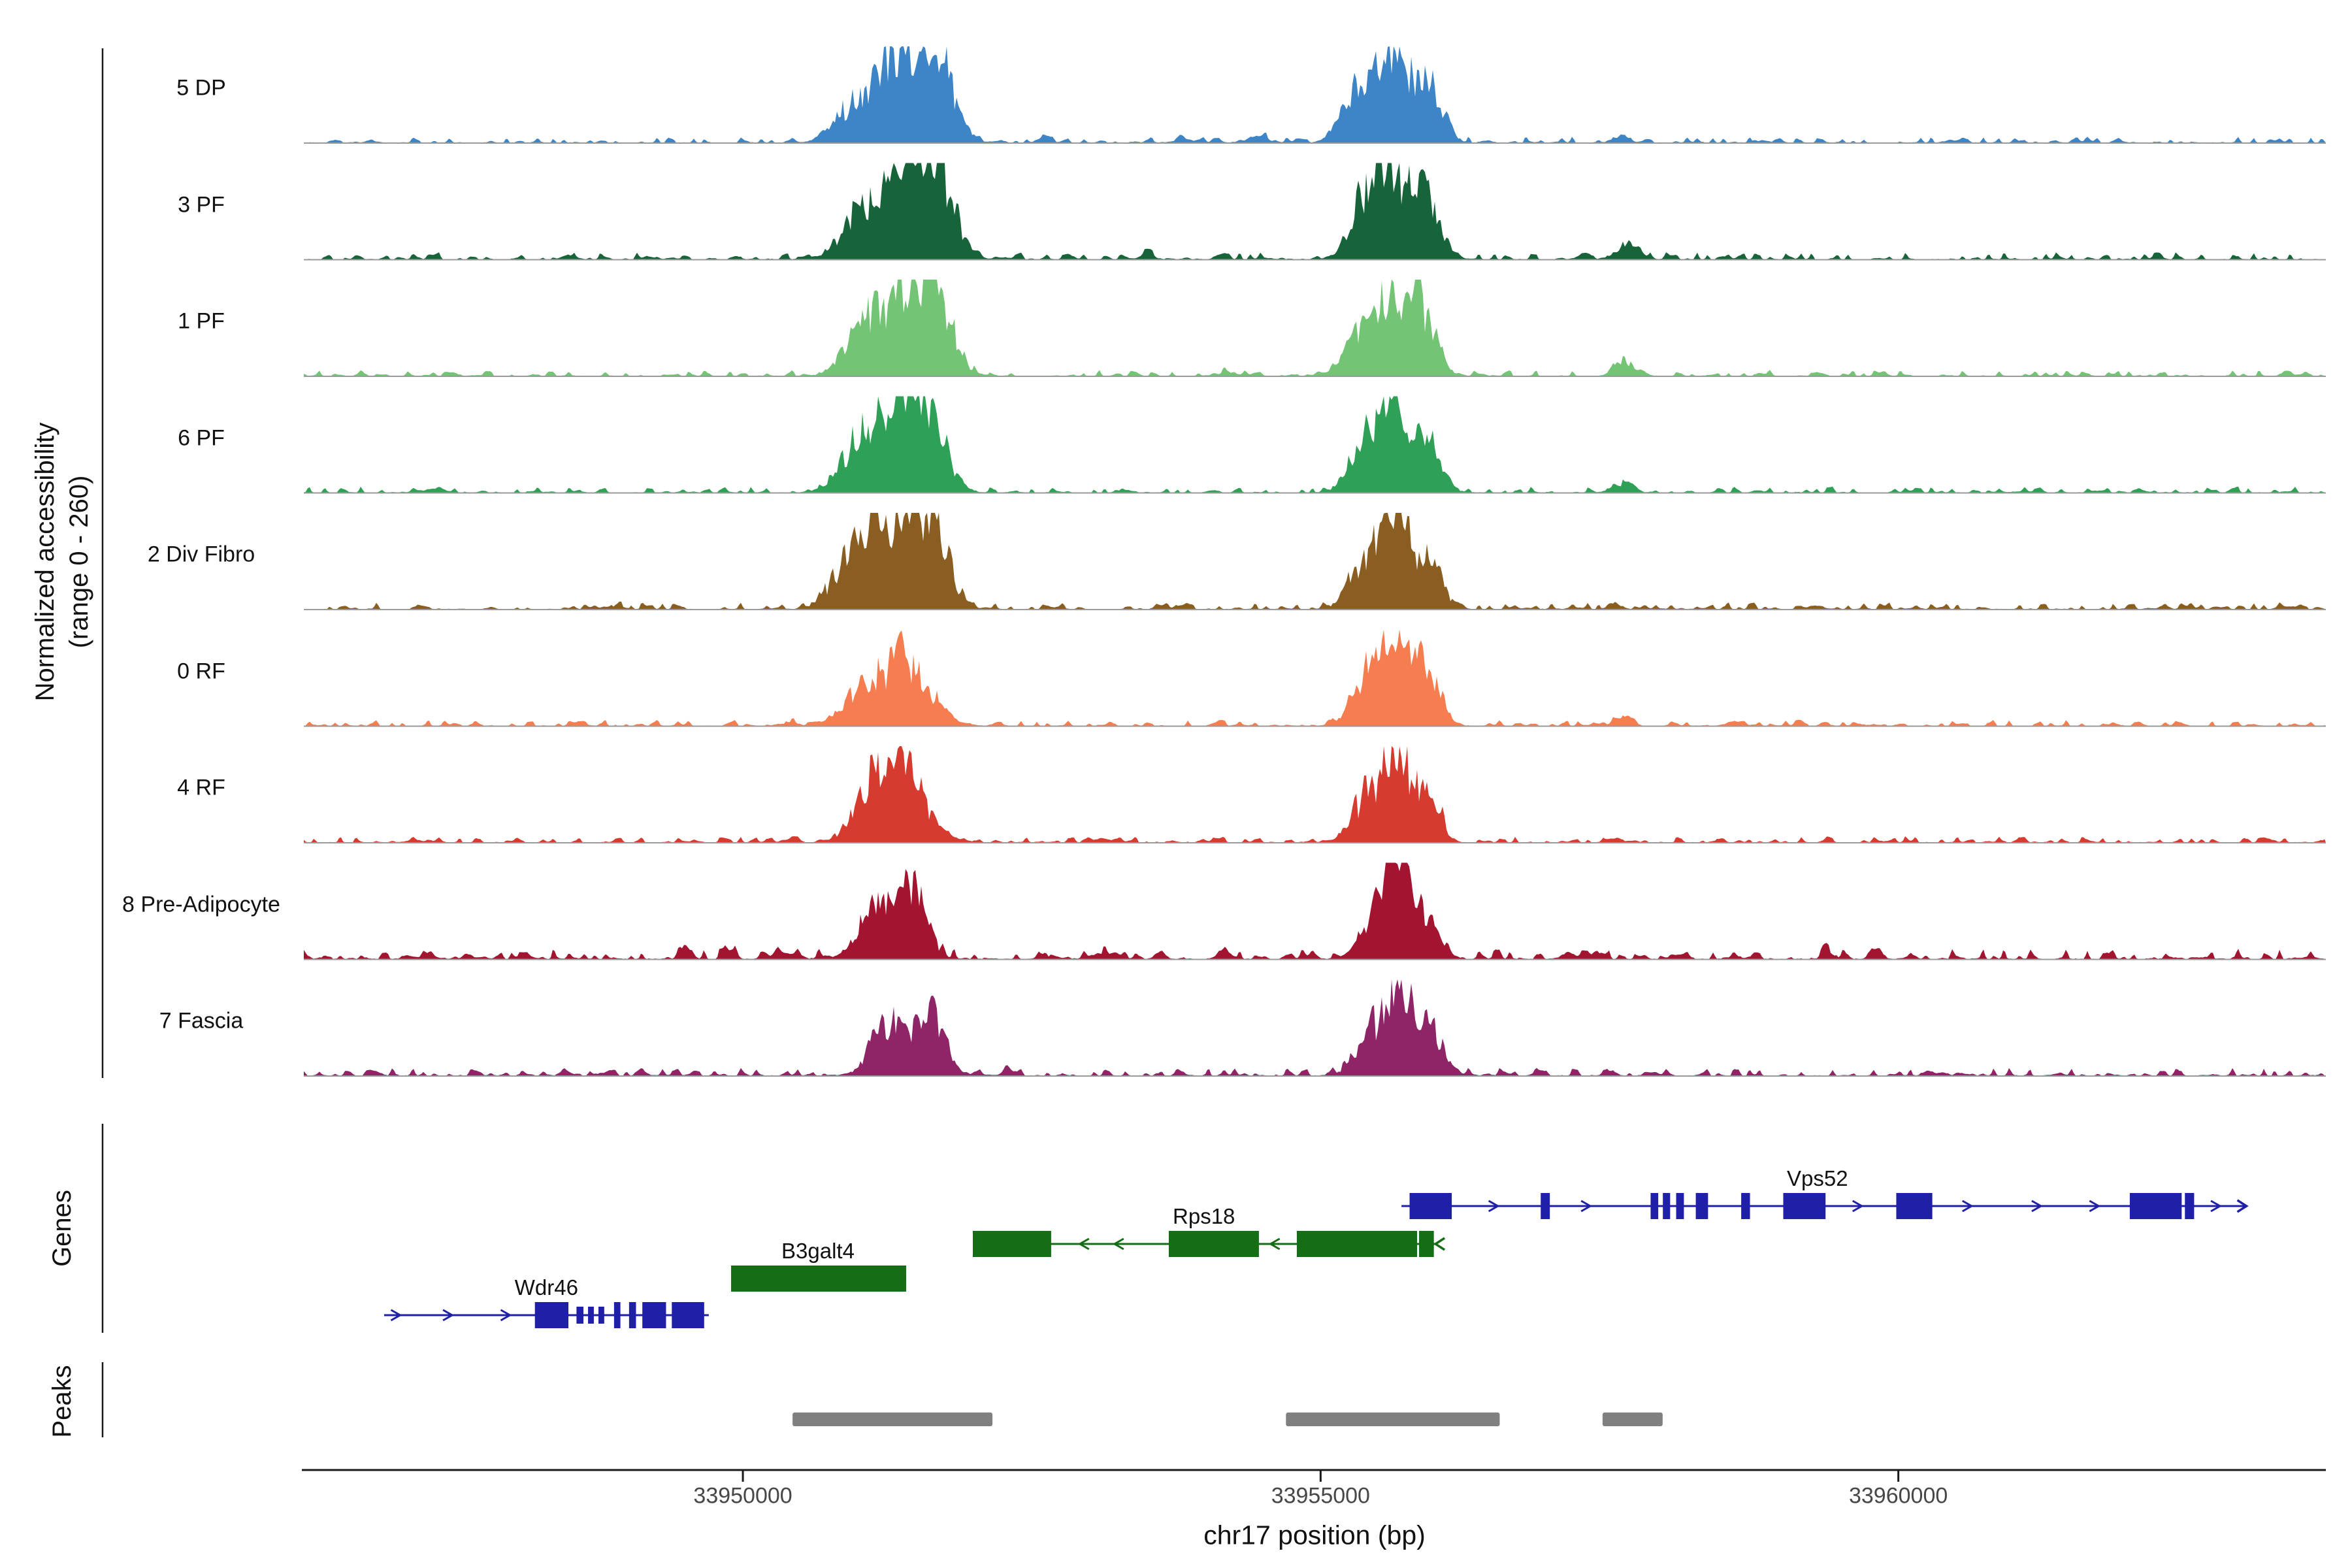 Image resolution: width=2352 pixels, height=1568 pixels. I want to click on y-axis-title-line2: (range 0 - 260), so click(79, 562).